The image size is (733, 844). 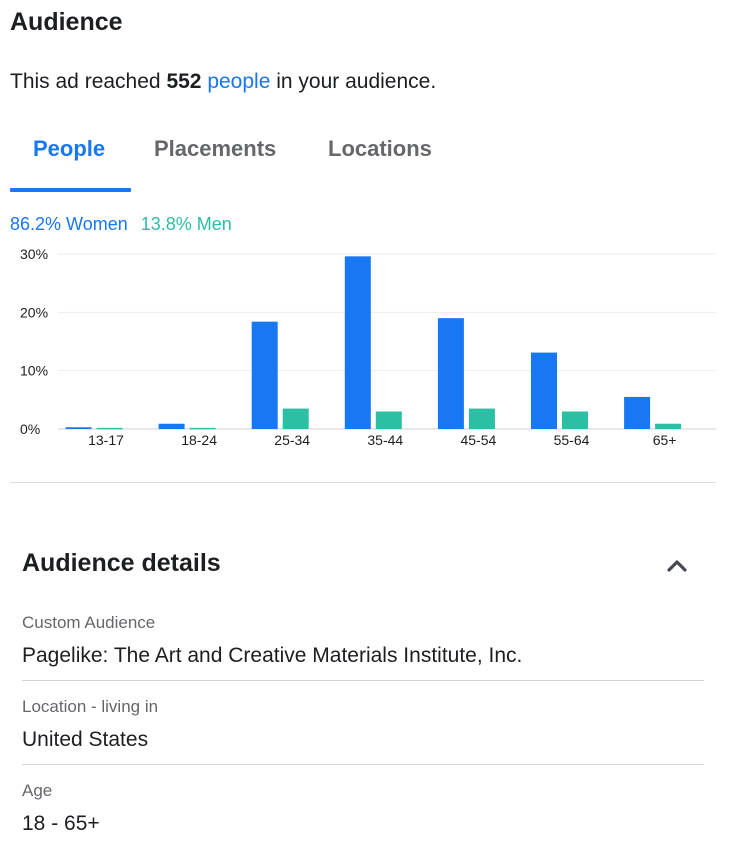 I want to click on x-tick-label: 65+, so click(x=665, y=440).